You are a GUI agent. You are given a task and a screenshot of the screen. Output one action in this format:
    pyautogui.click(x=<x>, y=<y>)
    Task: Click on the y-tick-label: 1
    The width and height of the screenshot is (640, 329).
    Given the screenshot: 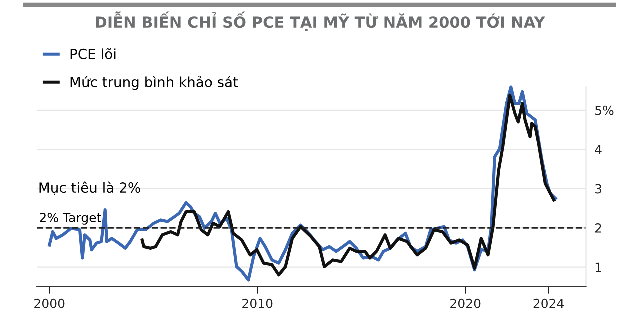 What is the action you would take?
    pyautogui.click(x=599, y=267)
    